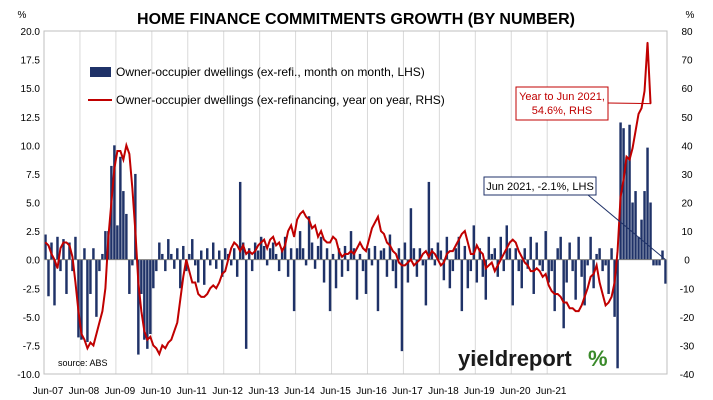  I want to click on annotation-lhs-text: Jun 2021, -2.1%, LHS, so click(540, 187).